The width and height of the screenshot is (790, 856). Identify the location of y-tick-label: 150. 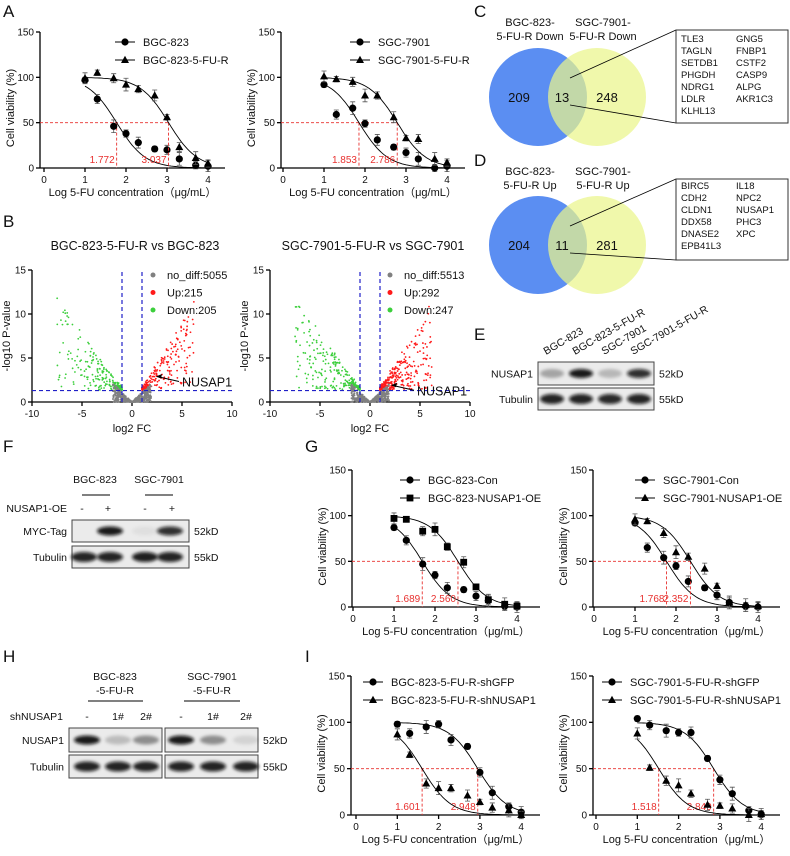
(578, 471).